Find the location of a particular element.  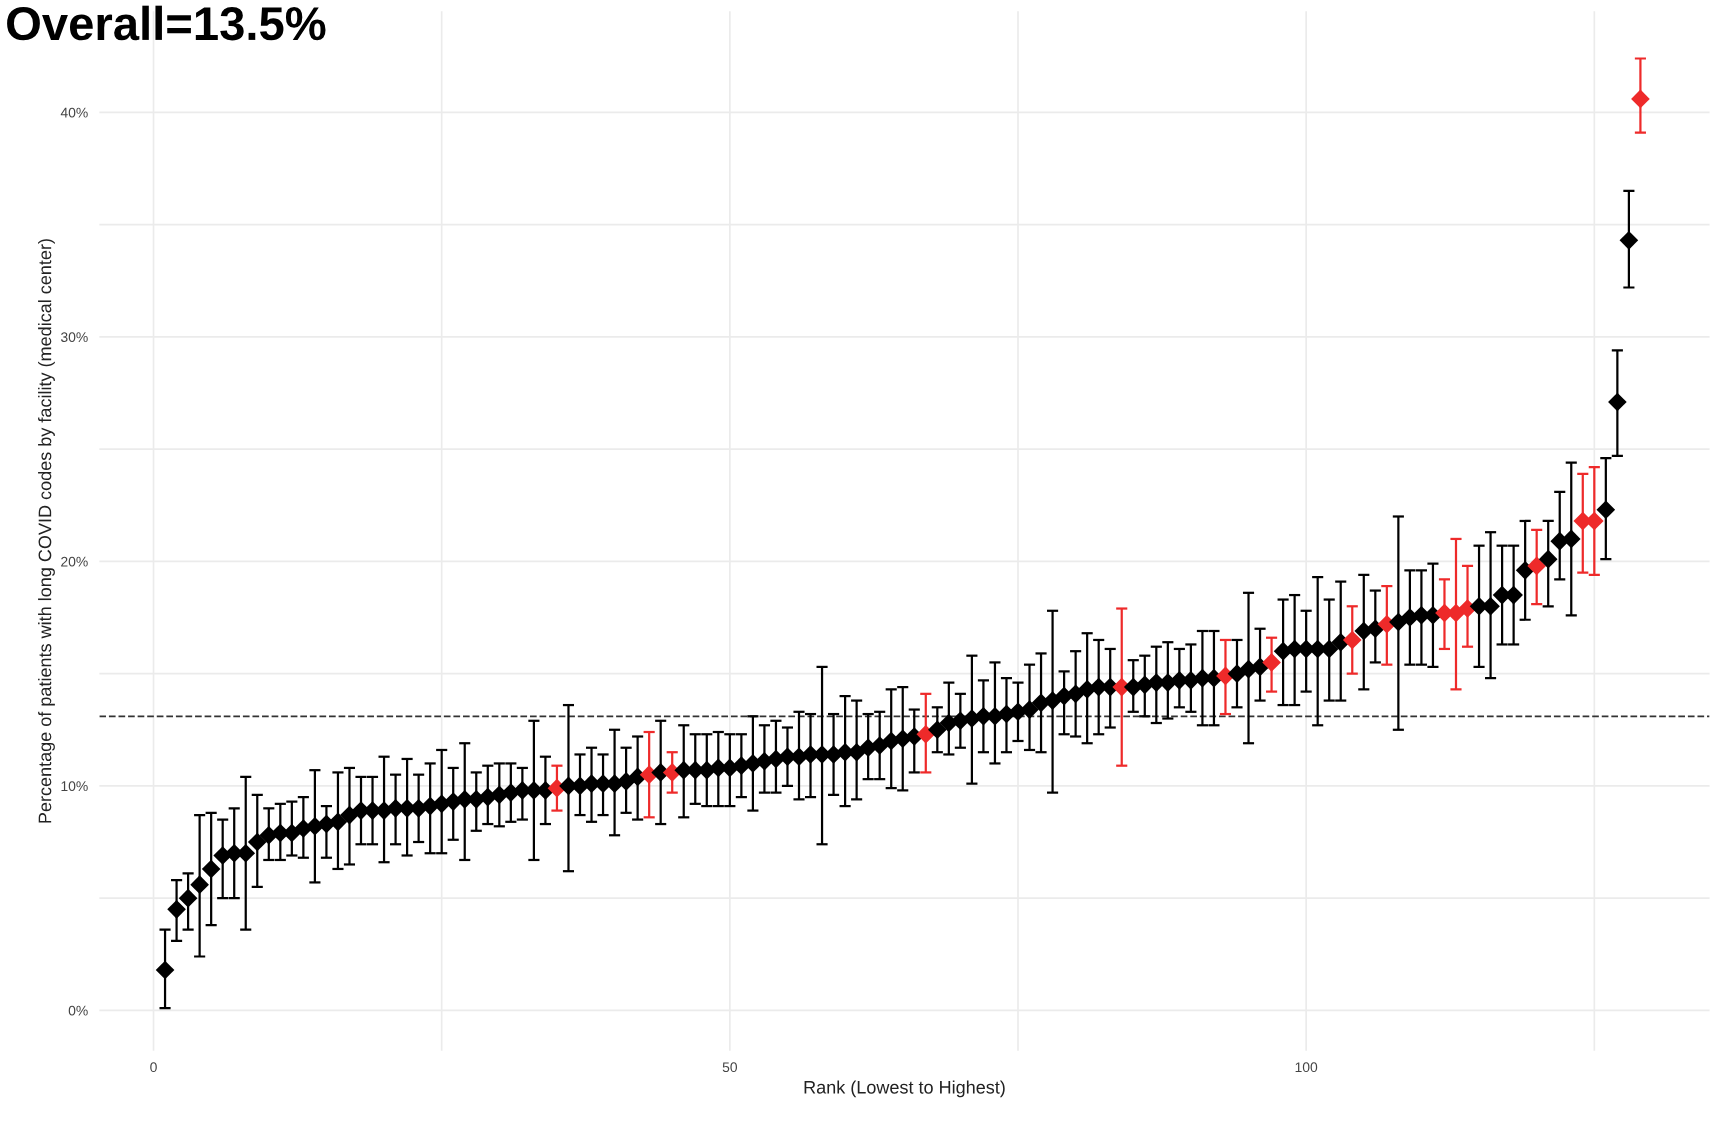

y-tick-label: 10% is located at coordinates (74, 786).